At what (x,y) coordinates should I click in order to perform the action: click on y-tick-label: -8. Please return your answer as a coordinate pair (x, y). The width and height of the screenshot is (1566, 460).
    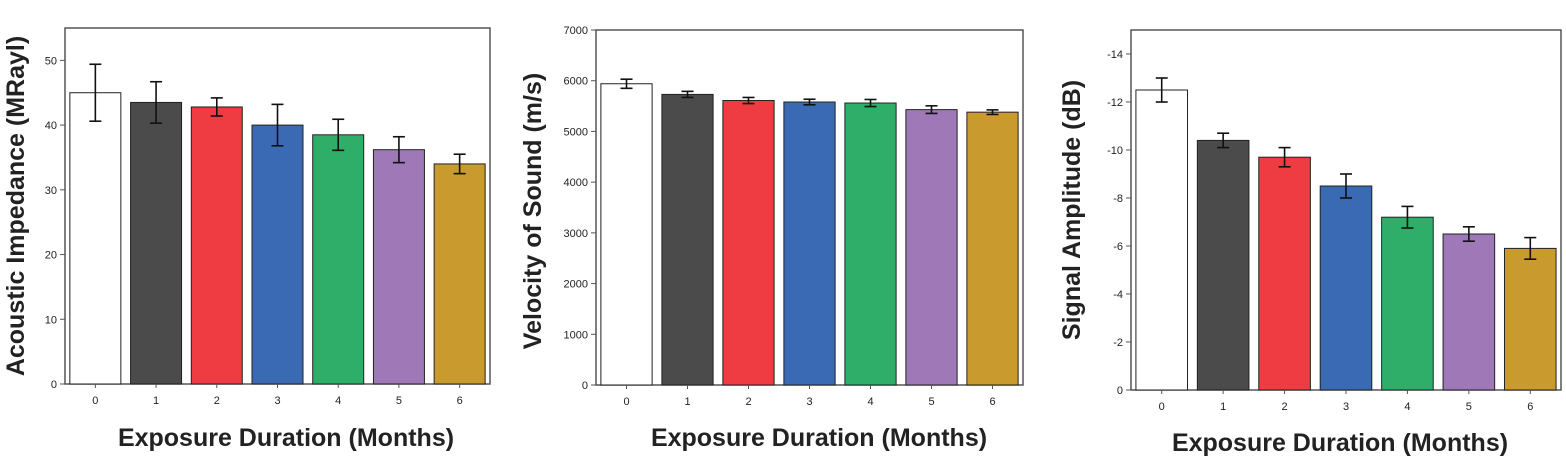
    Looking at the image, I should click on (1118, 199).